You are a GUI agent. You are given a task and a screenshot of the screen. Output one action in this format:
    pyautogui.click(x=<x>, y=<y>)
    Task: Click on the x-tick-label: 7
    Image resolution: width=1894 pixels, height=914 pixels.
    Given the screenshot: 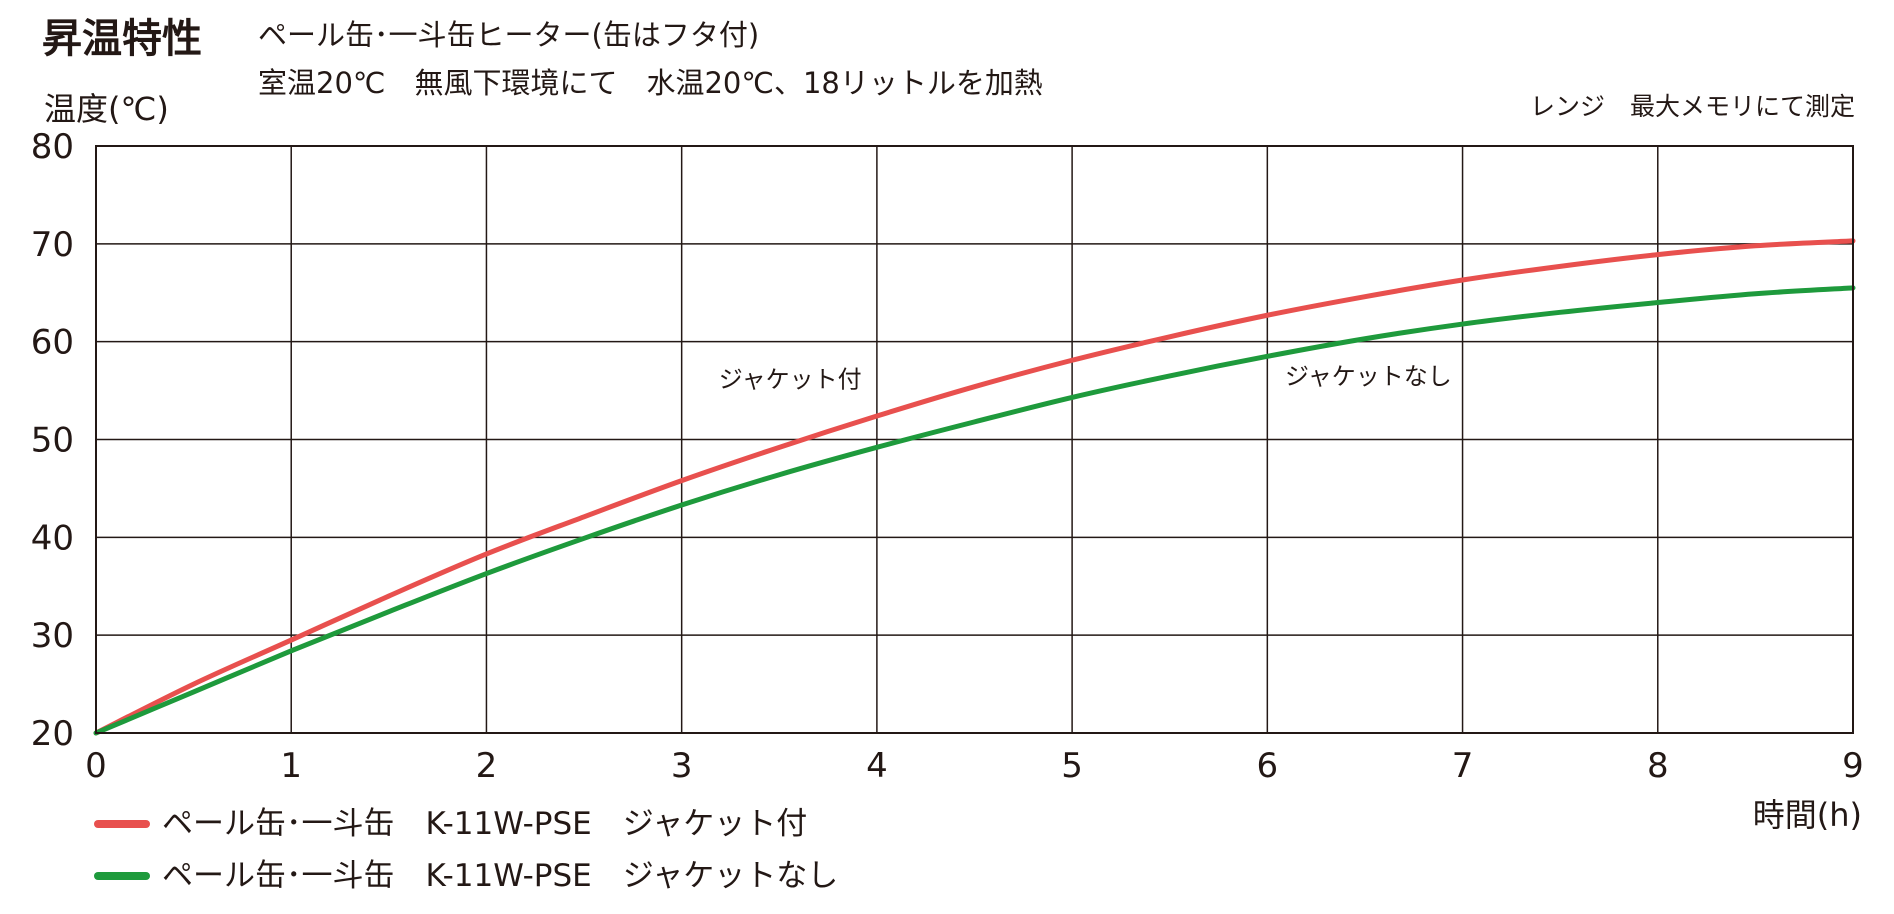 What is the action you would take?
    pyautogui.click(x=1463, y=766)
    